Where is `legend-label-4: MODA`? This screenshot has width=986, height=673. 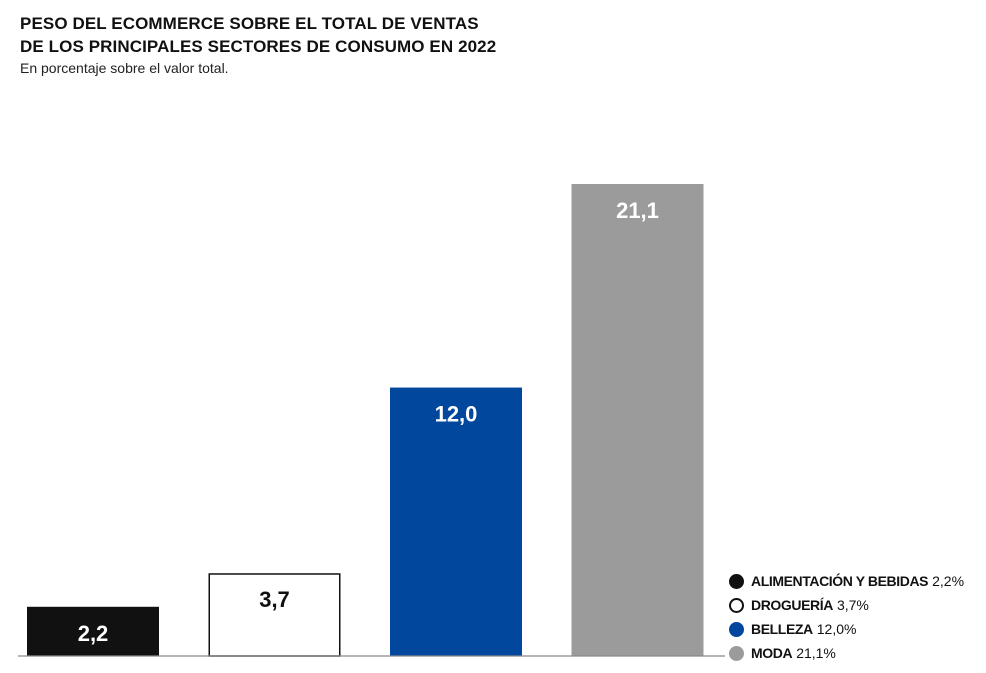
legend-label-4: MODA is located at coordinates (772, 653).